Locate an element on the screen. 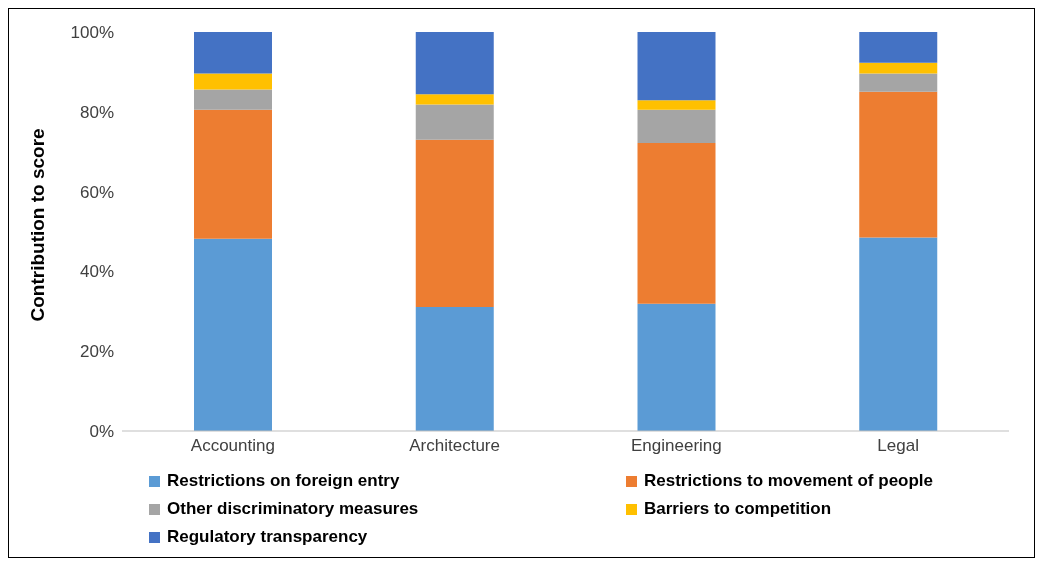  x-tick-label: Legal is located at coordinates (898, 446).